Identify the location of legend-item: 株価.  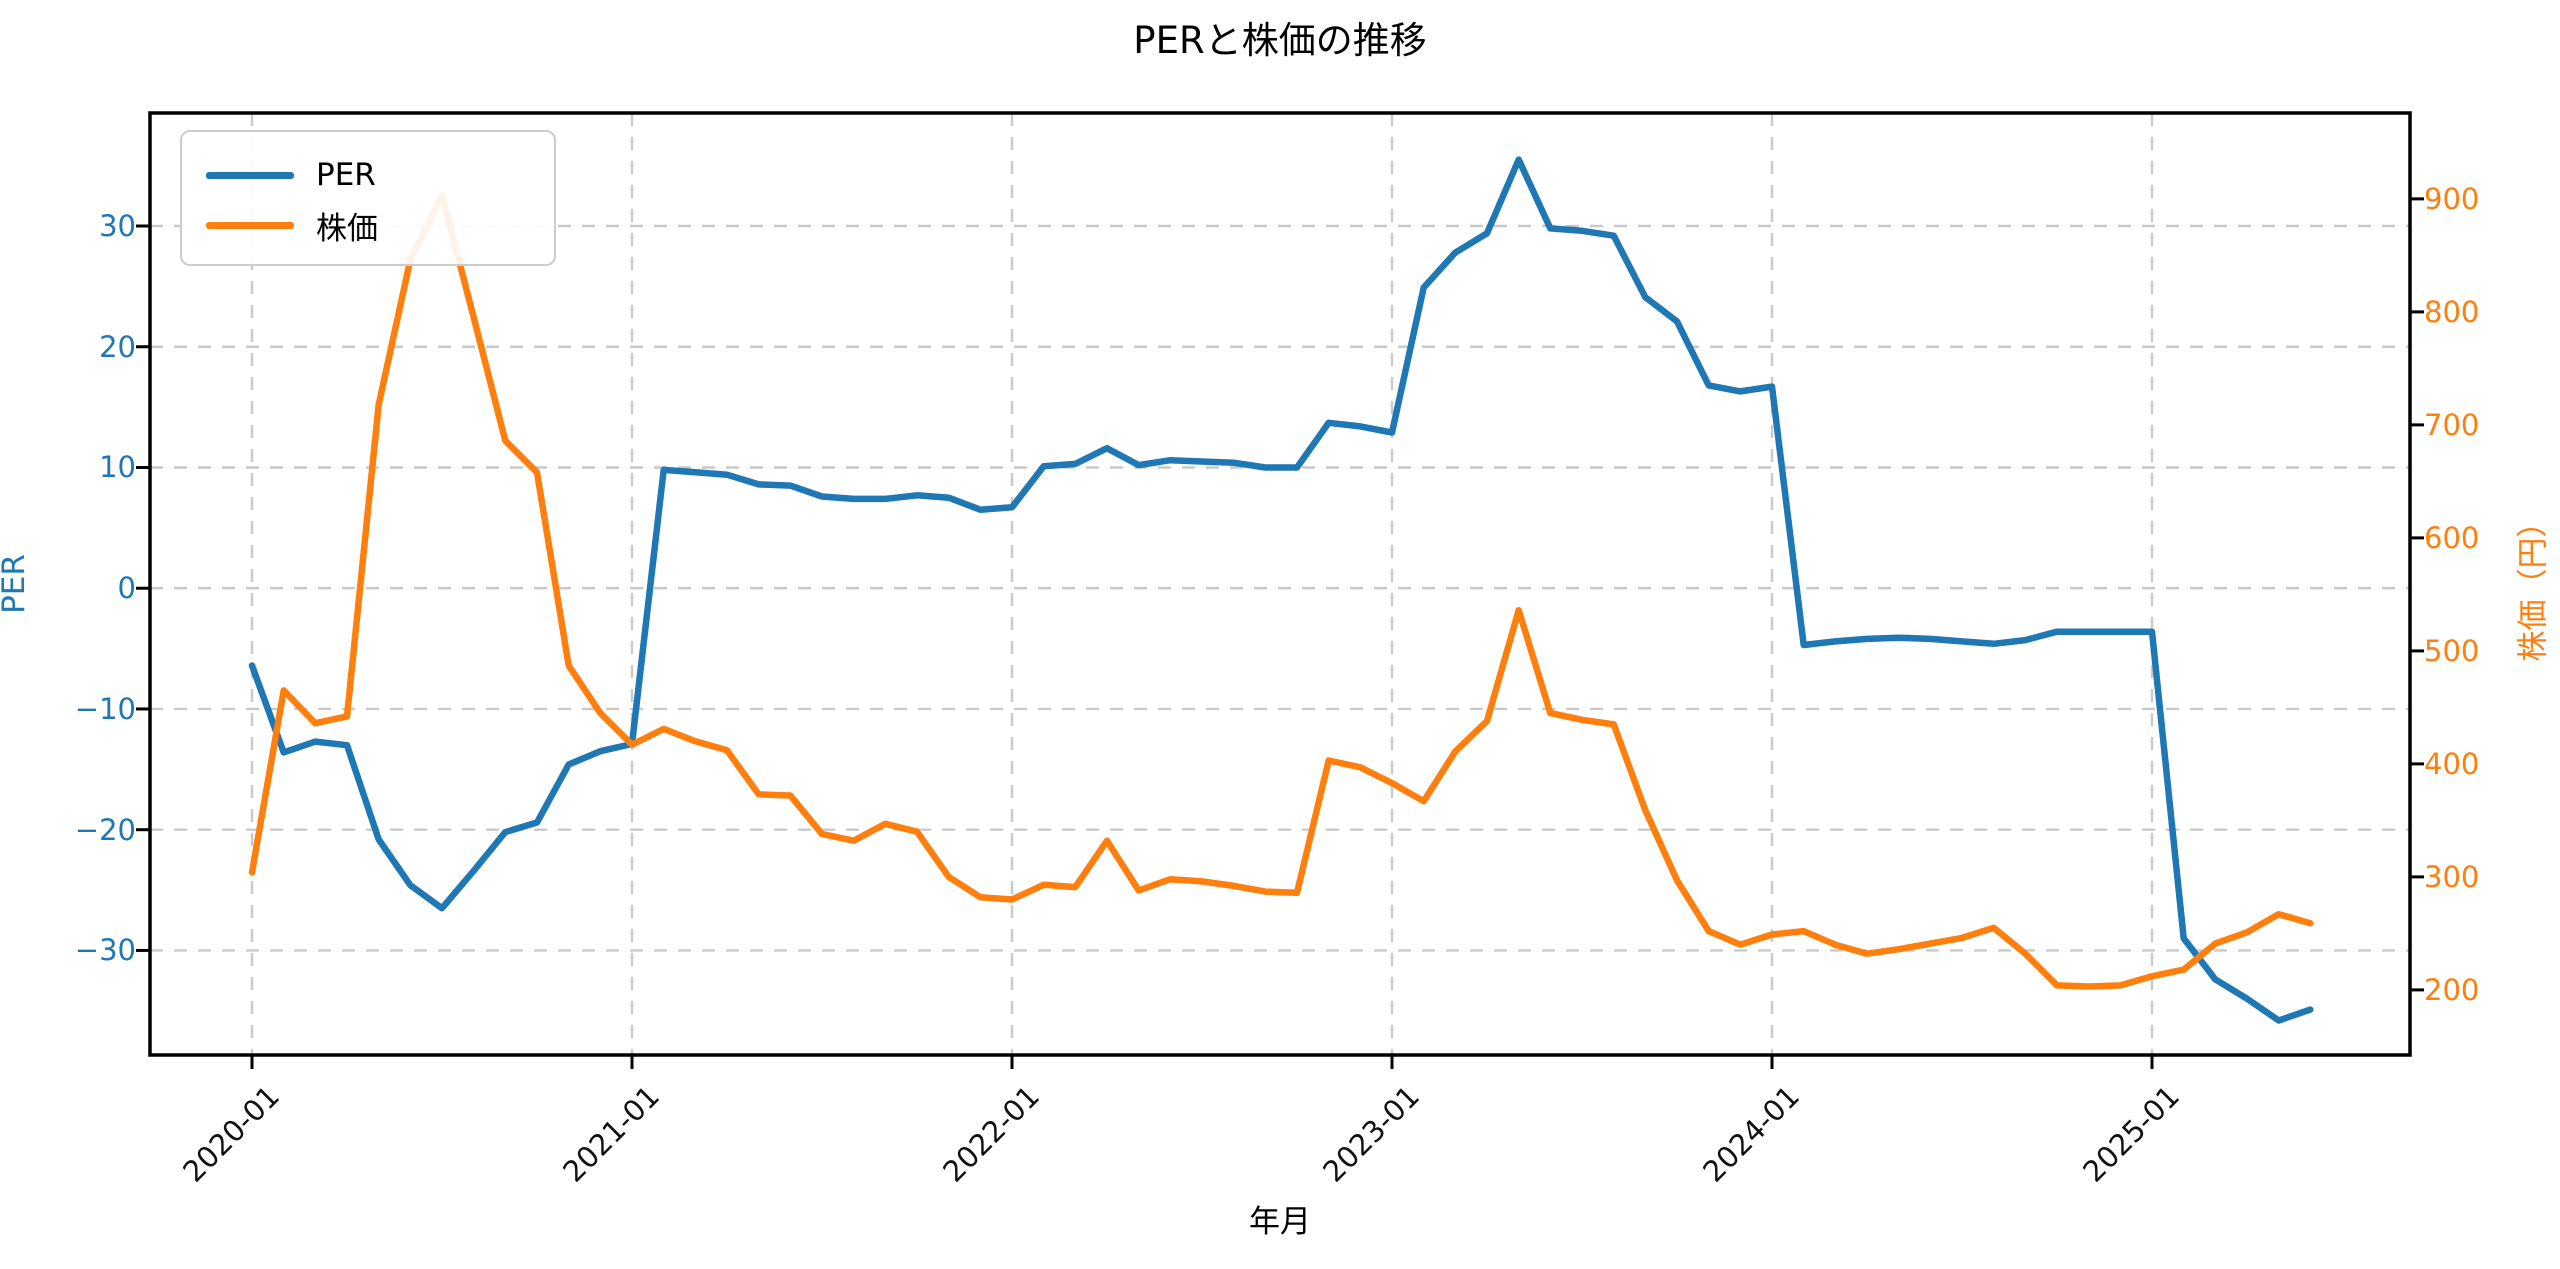
(368, 225).